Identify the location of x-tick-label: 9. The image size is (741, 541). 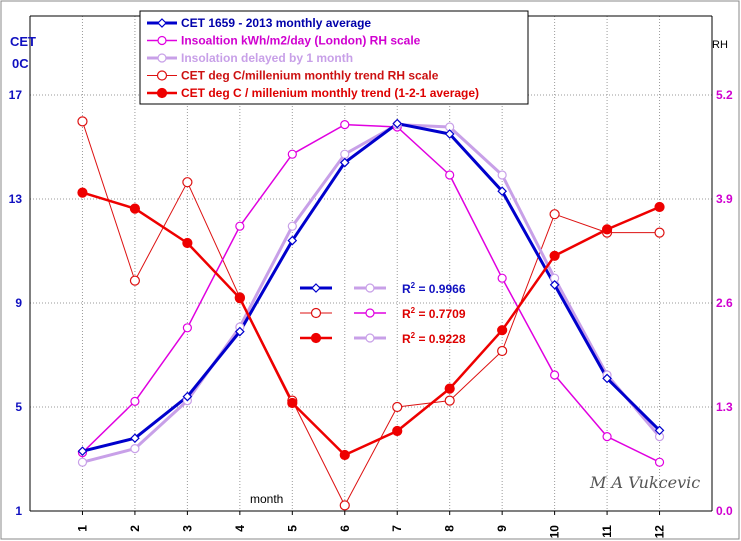
(502, 528).